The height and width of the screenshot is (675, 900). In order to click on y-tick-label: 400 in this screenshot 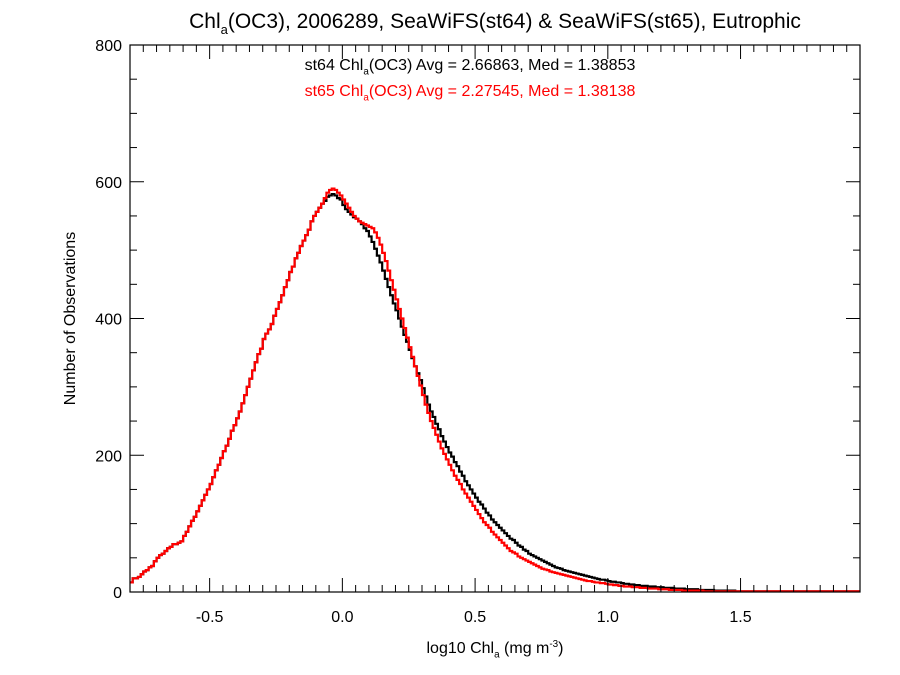, I will do `click(108, 320)`.